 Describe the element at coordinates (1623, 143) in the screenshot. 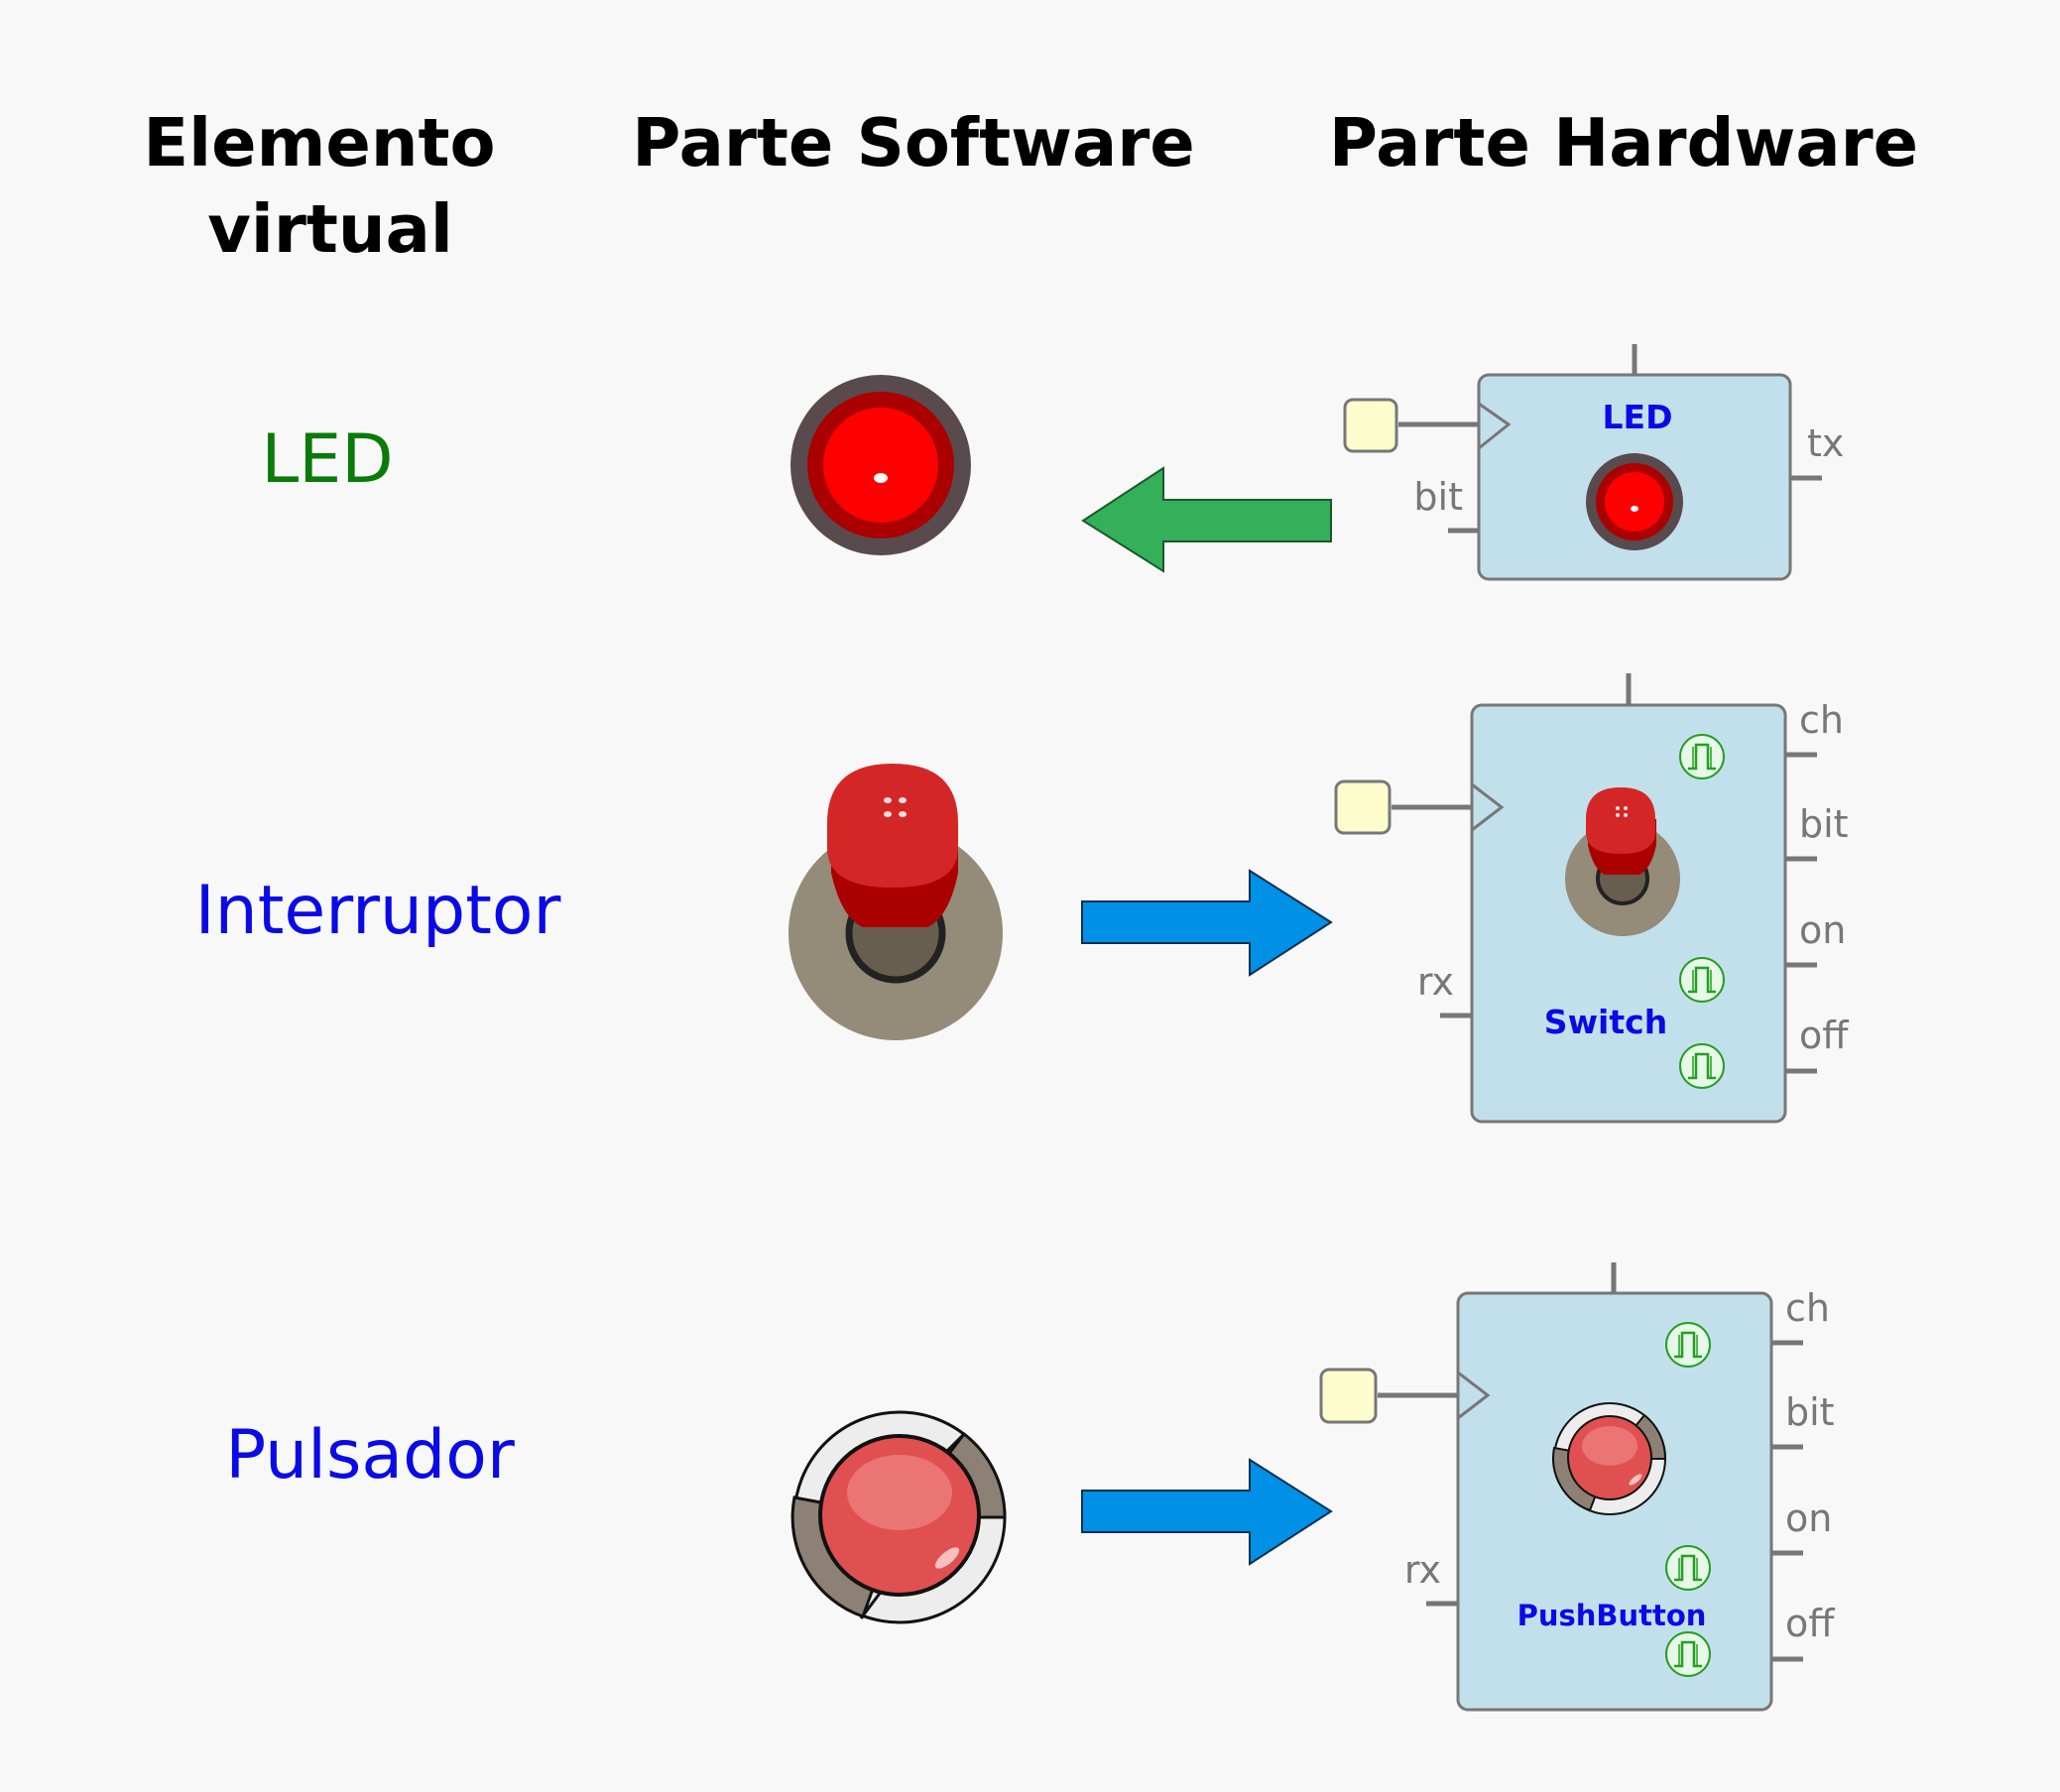

I see `header-hardware: Parte Hardware` at that location.